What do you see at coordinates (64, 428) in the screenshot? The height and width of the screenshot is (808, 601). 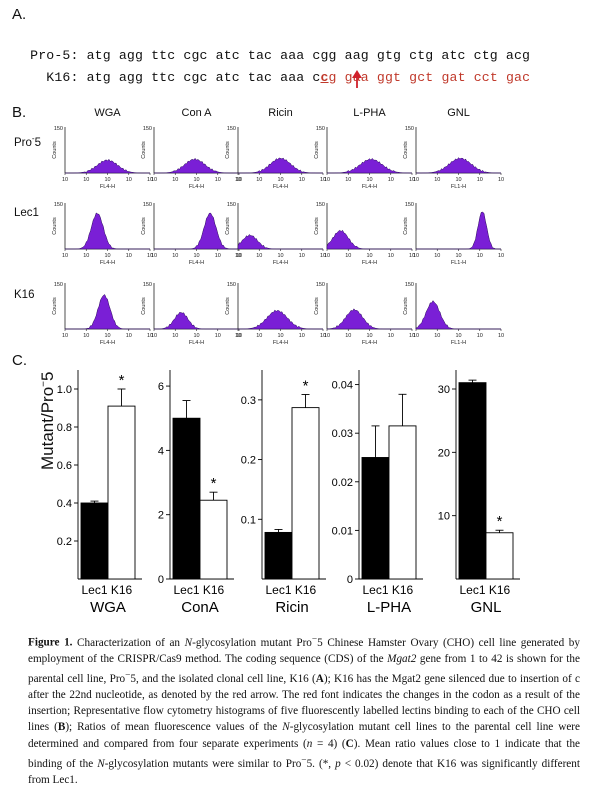 I see `y-tick-label: 0.8` at bounding box center [64, 428].